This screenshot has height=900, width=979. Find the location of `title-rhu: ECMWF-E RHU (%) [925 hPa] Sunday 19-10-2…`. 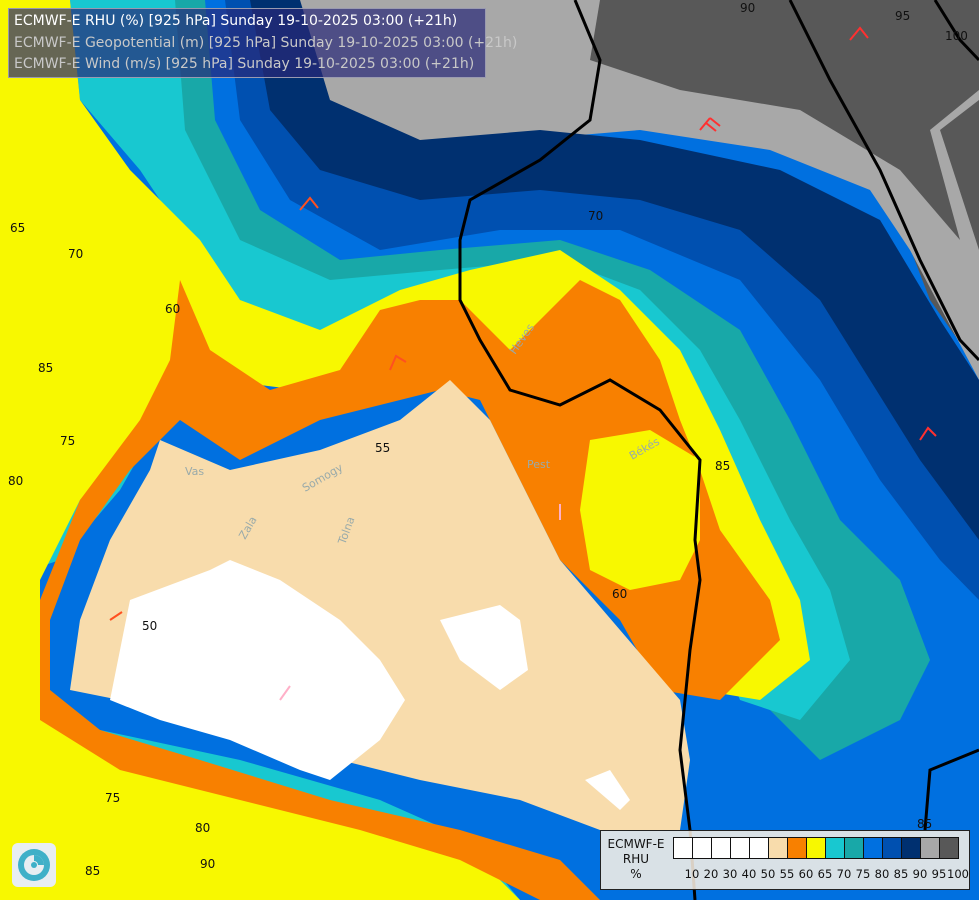

title-rhu: ECMWF-E RHU (%) [925 hPa] Sunday 19-10-2… is located at coordinates (236, 21).